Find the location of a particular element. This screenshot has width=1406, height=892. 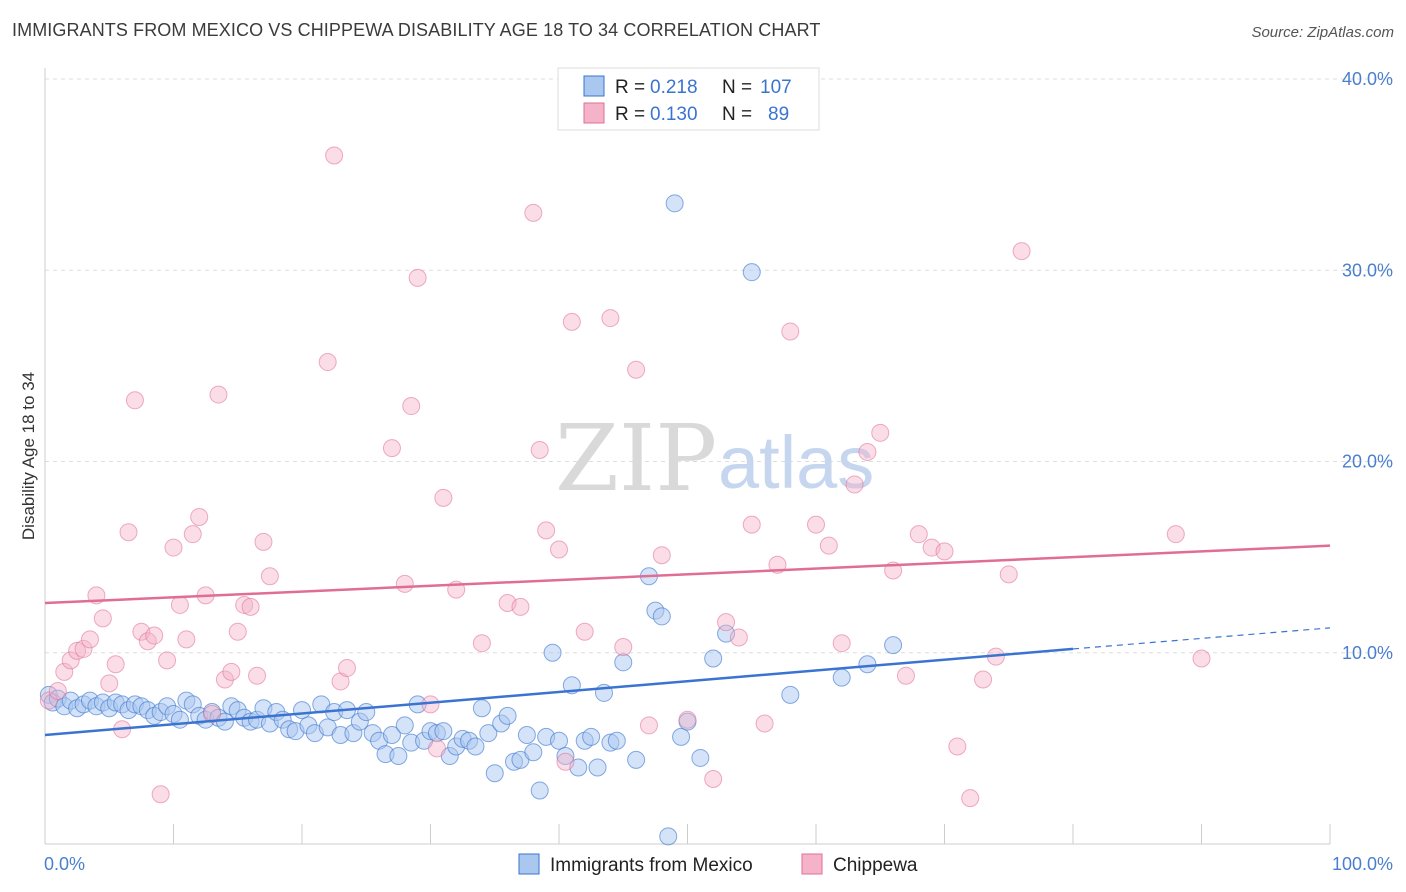

stats-legend: R = 0.218 N = 107 R = 0.130 N = 89 is located at coordinates (688, 99).